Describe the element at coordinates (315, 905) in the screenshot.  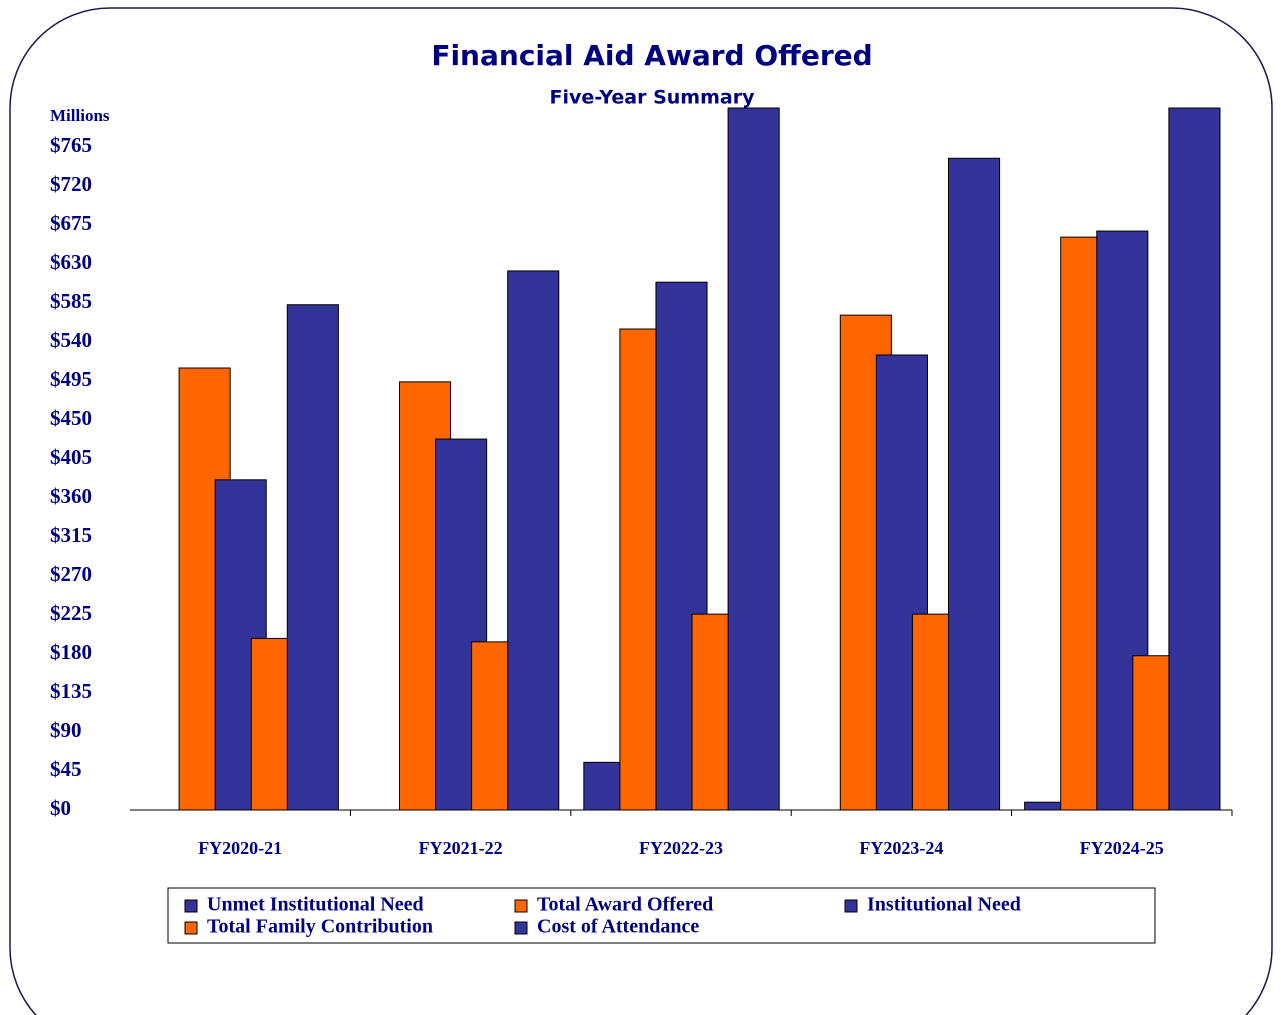
I see `legend-label: Unmet Institutional Need` at that location.